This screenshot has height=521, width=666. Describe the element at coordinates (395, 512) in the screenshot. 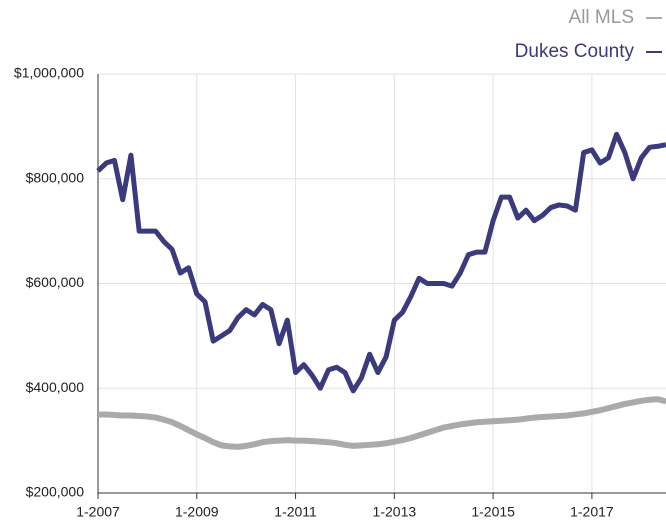

I see `x-tick-label: 1-2013` at that location.